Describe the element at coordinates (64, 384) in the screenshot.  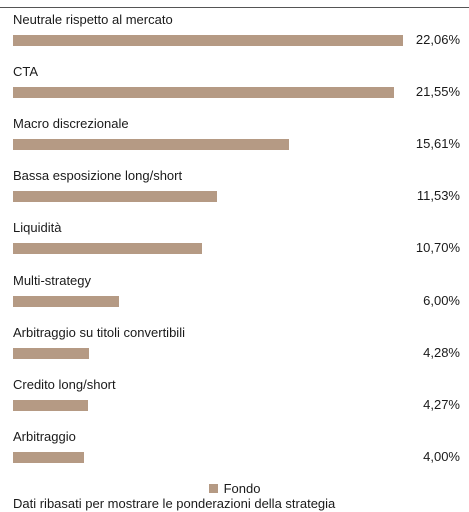
I see `category-label: Credito long/short` at that location.